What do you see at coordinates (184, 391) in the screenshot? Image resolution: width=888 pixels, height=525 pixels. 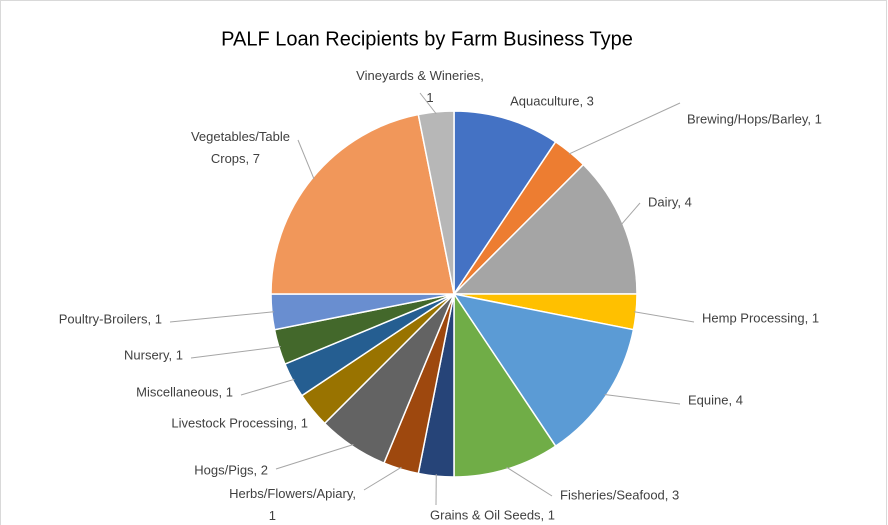 I see `data-label: Miscellaneous, 1` at bounding box center [184, 391].